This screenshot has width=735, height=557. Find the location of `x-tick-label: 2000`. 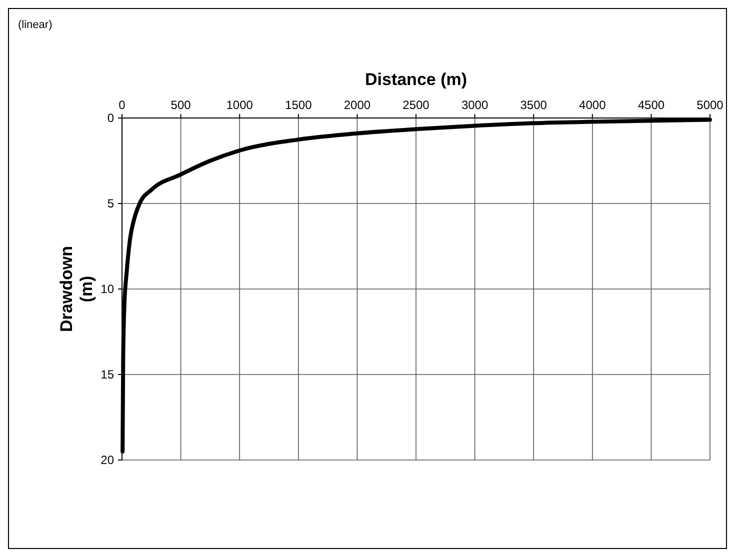

x-tick-label: 2000 is located at coordinates (357, 105).